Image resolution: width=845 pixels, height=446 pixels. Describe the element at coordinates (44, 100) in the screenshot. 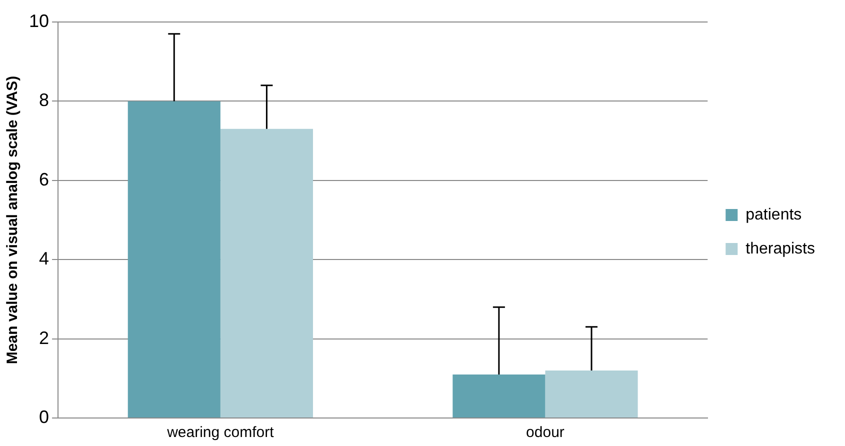

I see `y-tick-label: 8` at that location.